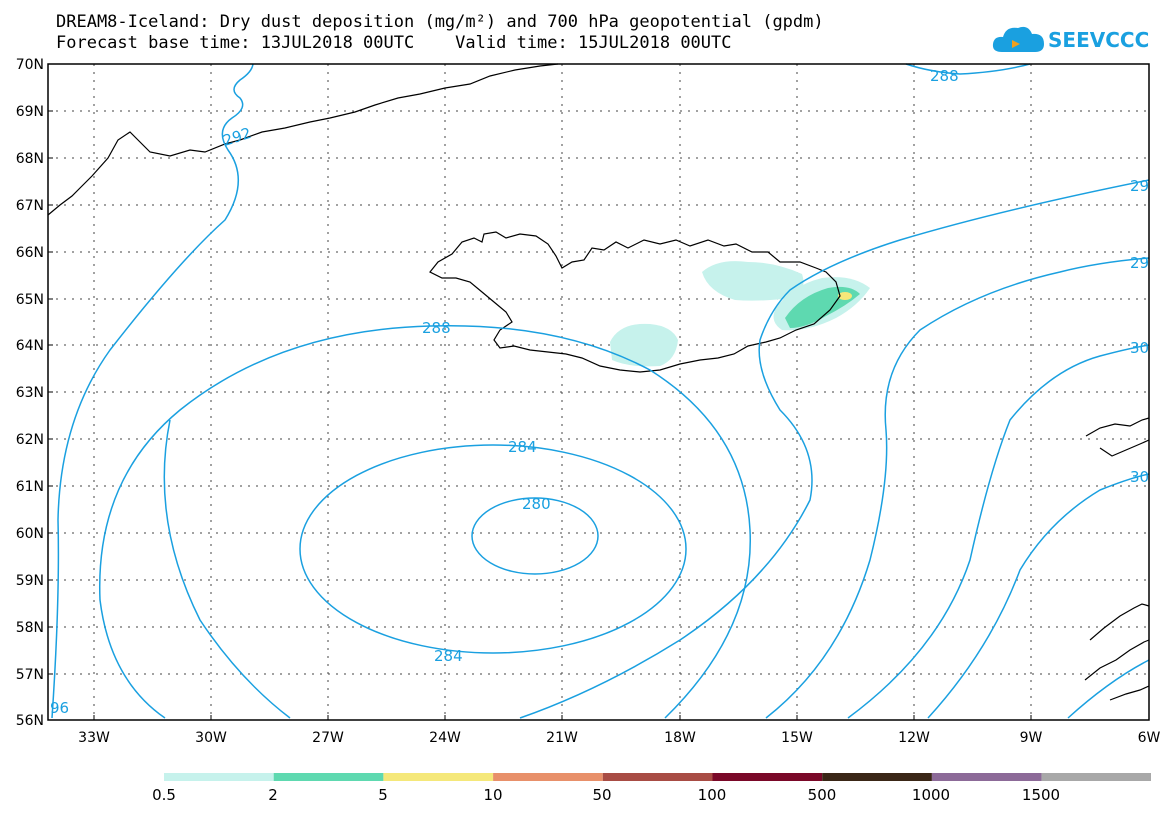  I want to click on lat-label: 58N, so click(30, 628).